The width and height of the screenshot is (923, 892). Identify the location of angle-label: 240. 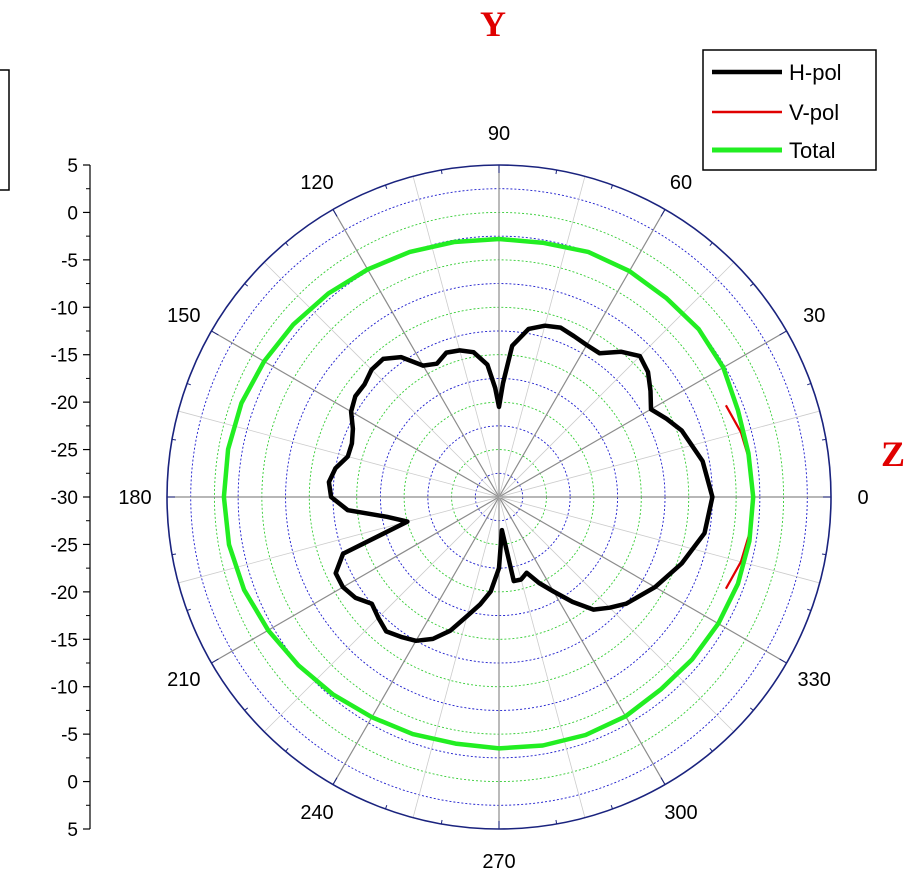
(316, 813).